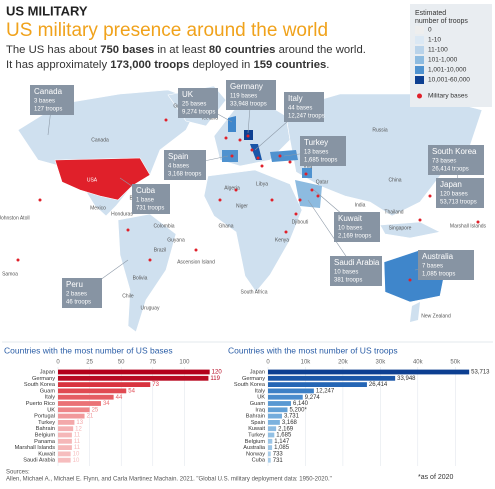 The image size is (495, 489). What do you see at coordinates (284, 436) in the screenshot?
I see `value-label: 1,685` at bounding box center [284, 436].